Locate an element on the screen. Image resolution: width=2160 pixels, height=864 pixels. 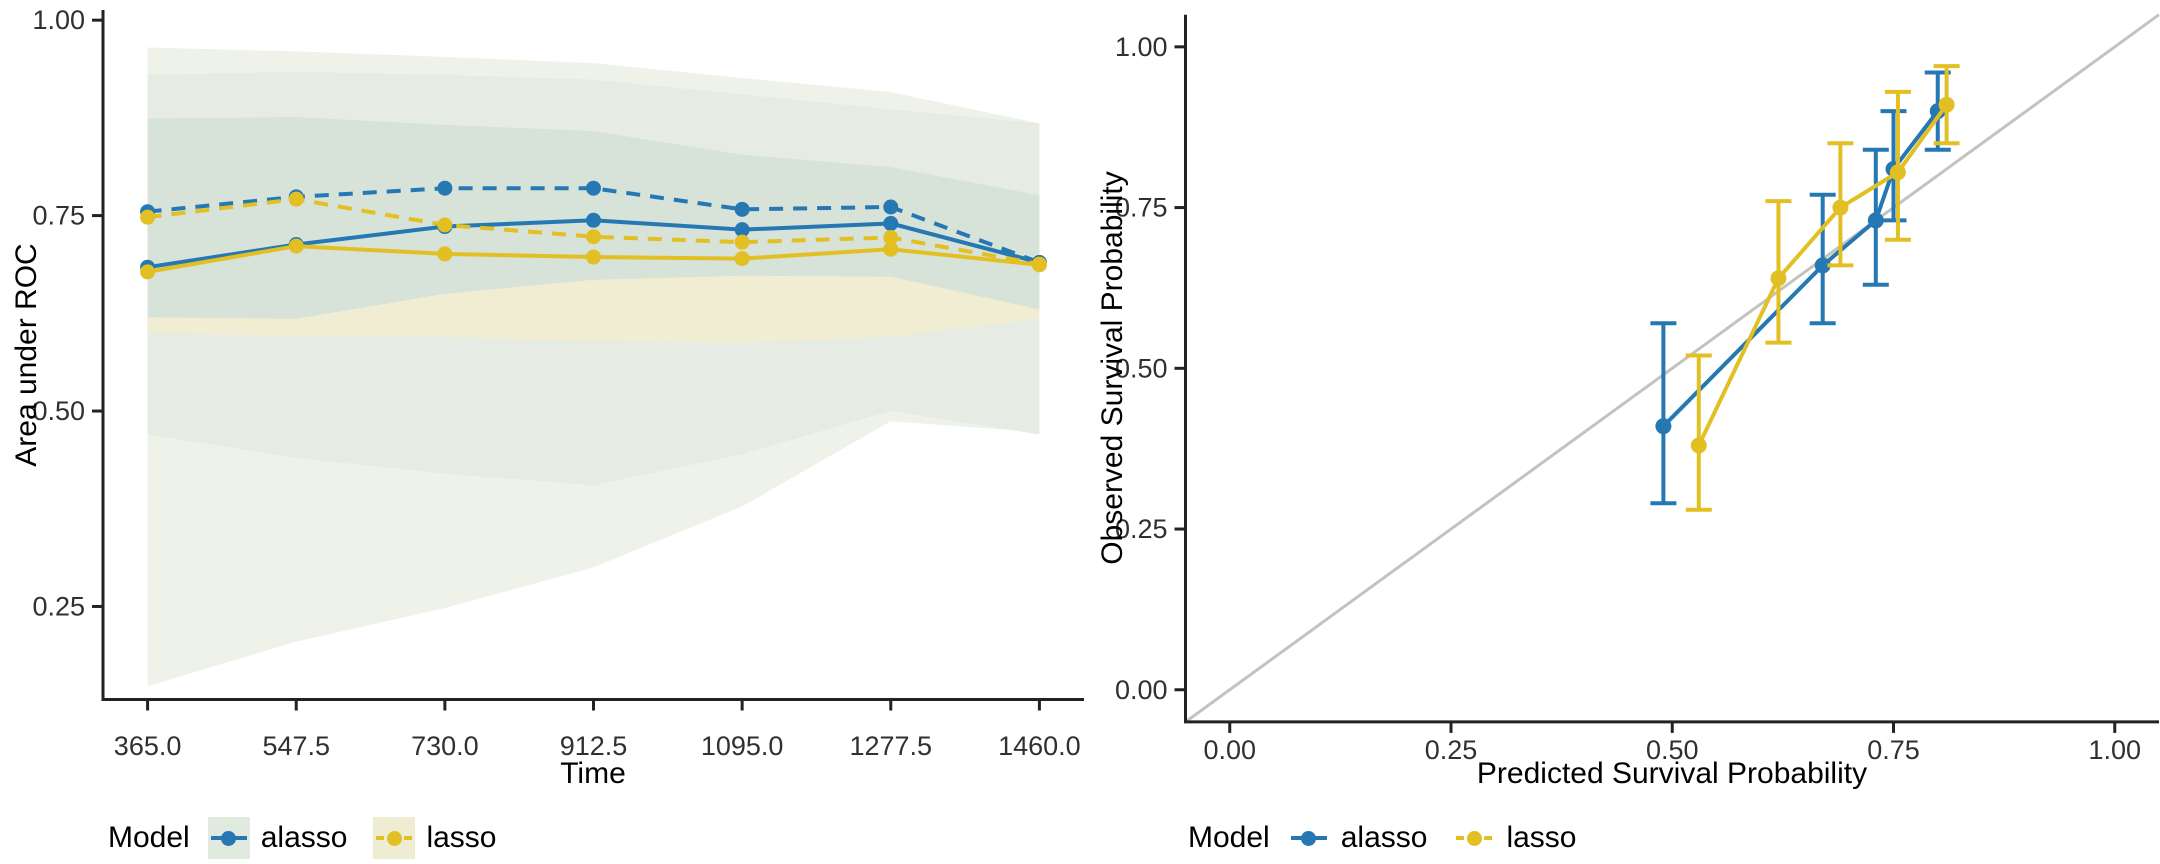
auc-y-axis-title: Area under ROC is located at coordinates (26, 355).